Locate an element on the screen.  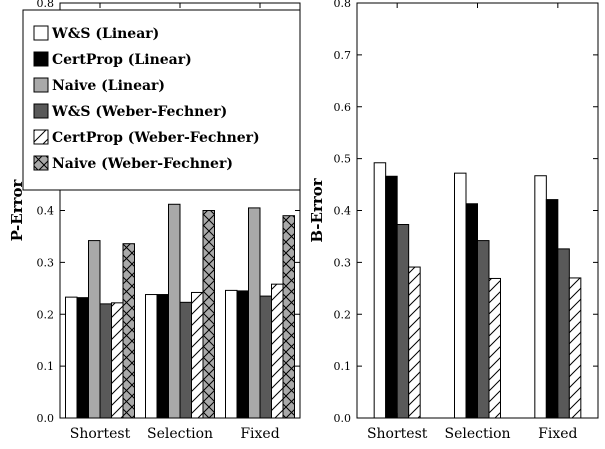
legend-label: CertProp (Linear) is located at coordinates (122, 60).